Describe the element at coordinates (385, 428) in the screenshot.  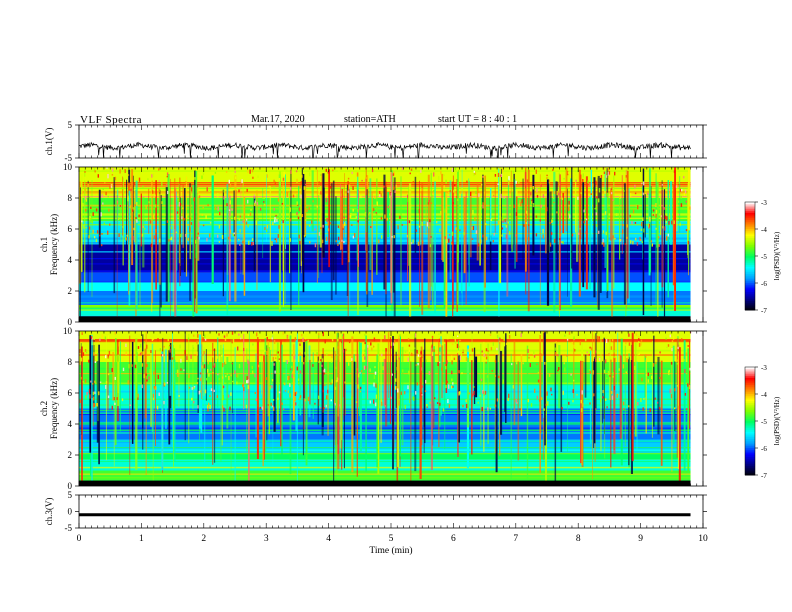
I see `ch2-spec-hline` at that location.